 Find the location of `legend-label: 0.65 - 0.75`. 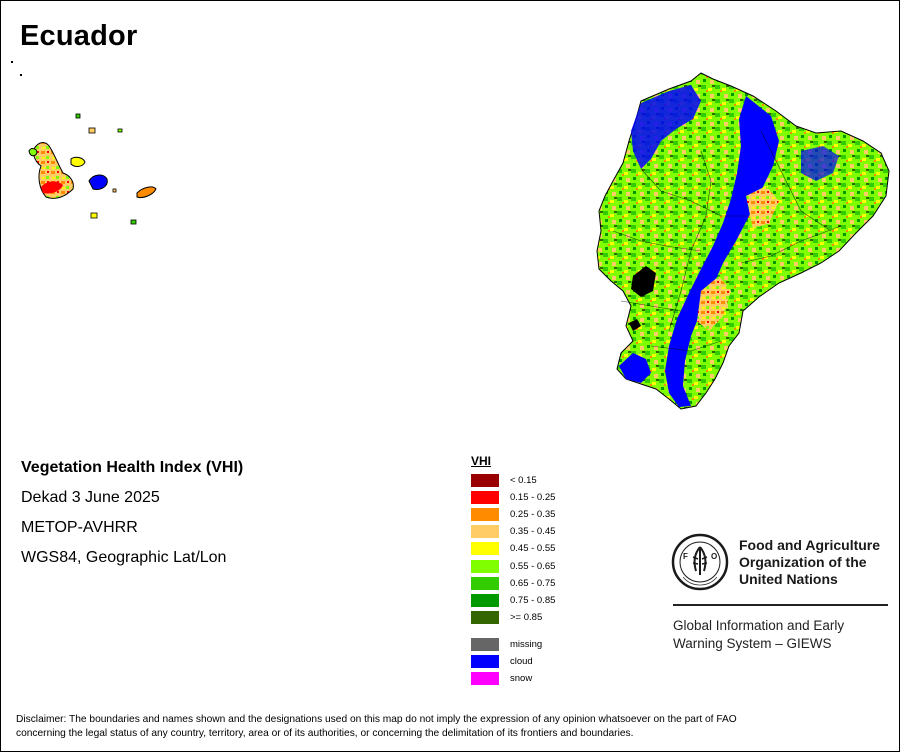

legend-label: 0.65 - 0.75 is located at coordinates (533, 583).